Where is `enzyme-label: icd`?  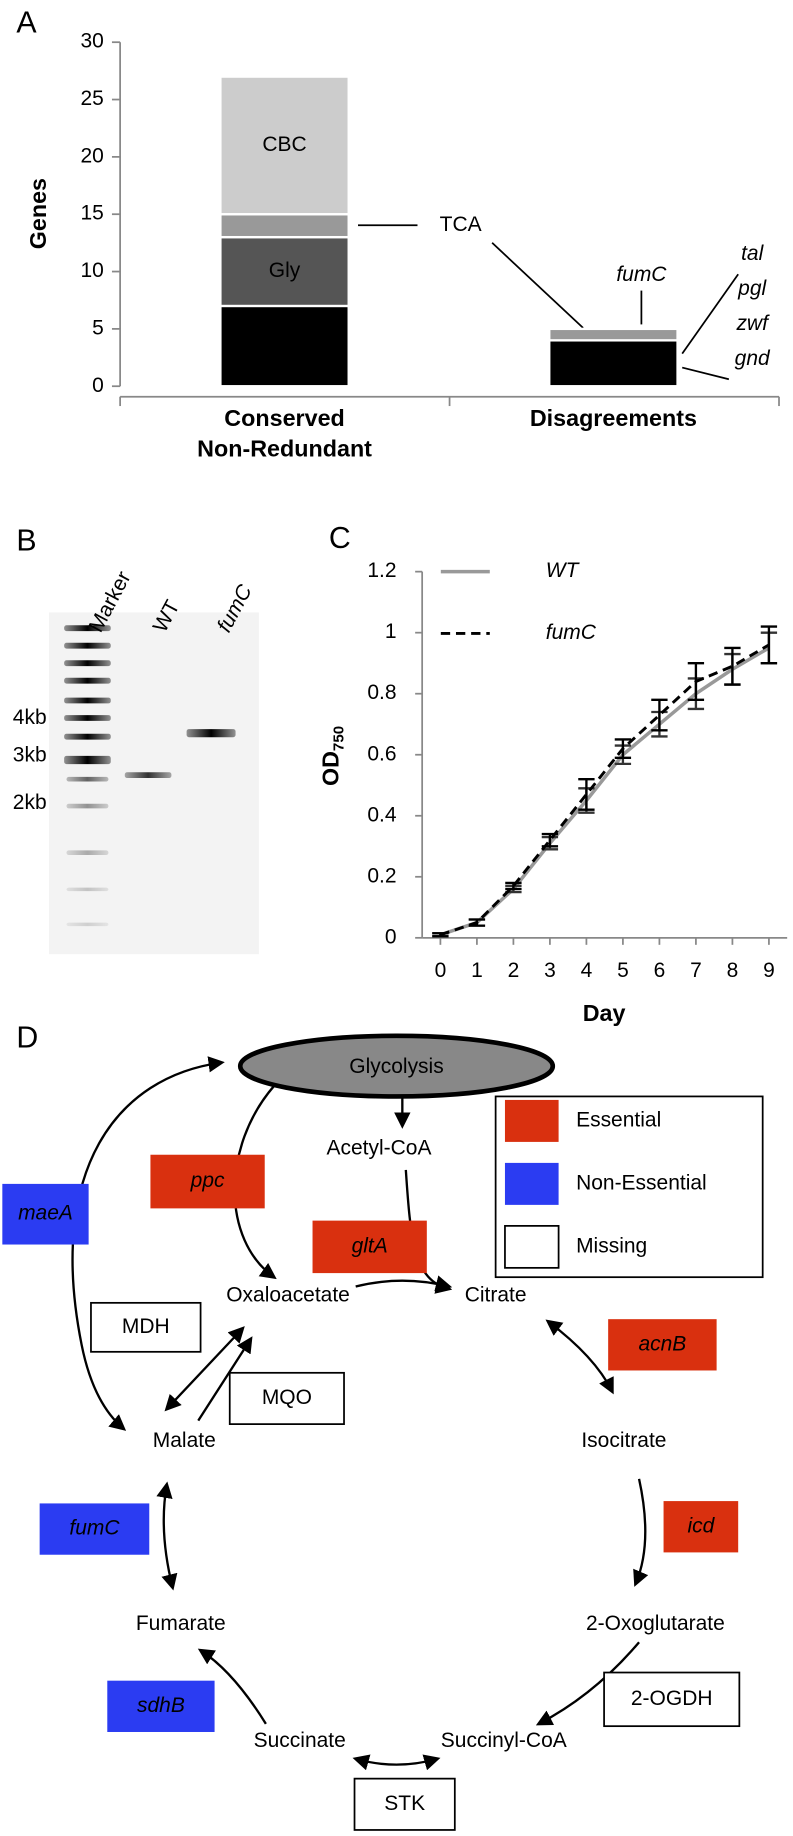
enzyme-label: icd is located at coordinates (701, 1525).